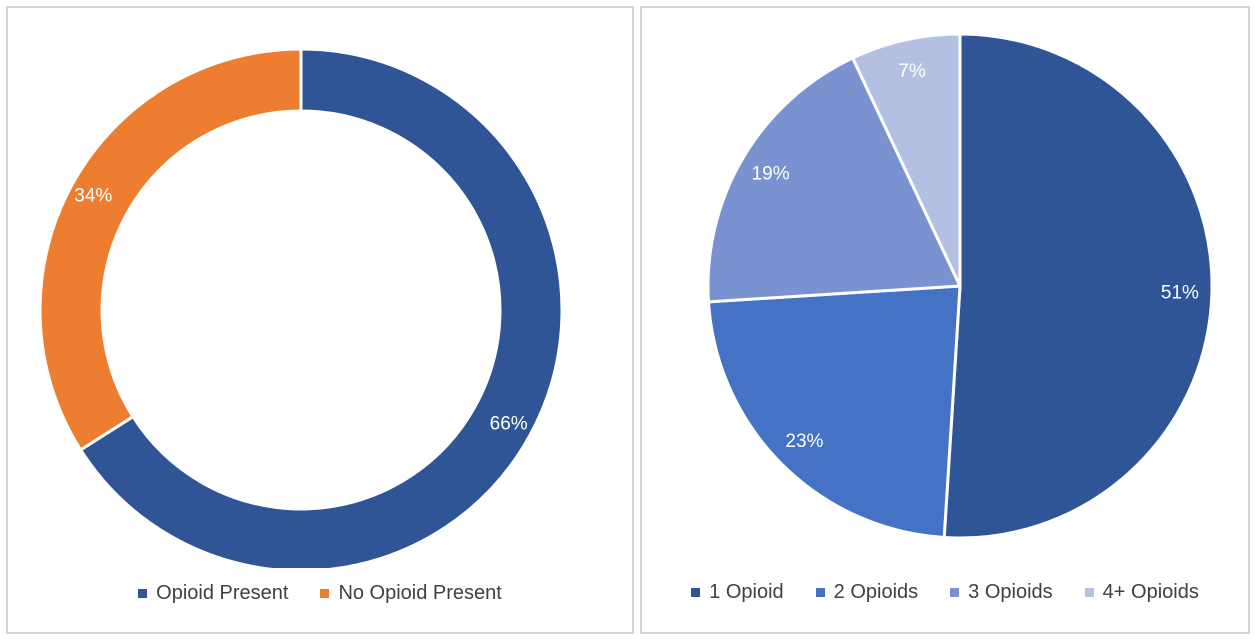 The height and width of the screenshot is (642, 1256). I want to click on data-label-opioid-present: 66%, so click(509, 424).